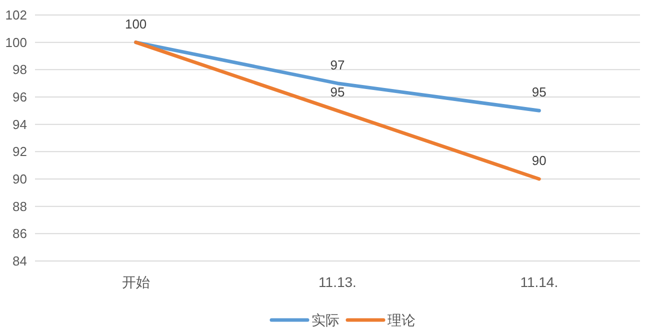 The width and height of the screenshot is (651, 336). Describe the element at coordinates (539, 160) in the screenshot. I see `data-label: 90` at that location.